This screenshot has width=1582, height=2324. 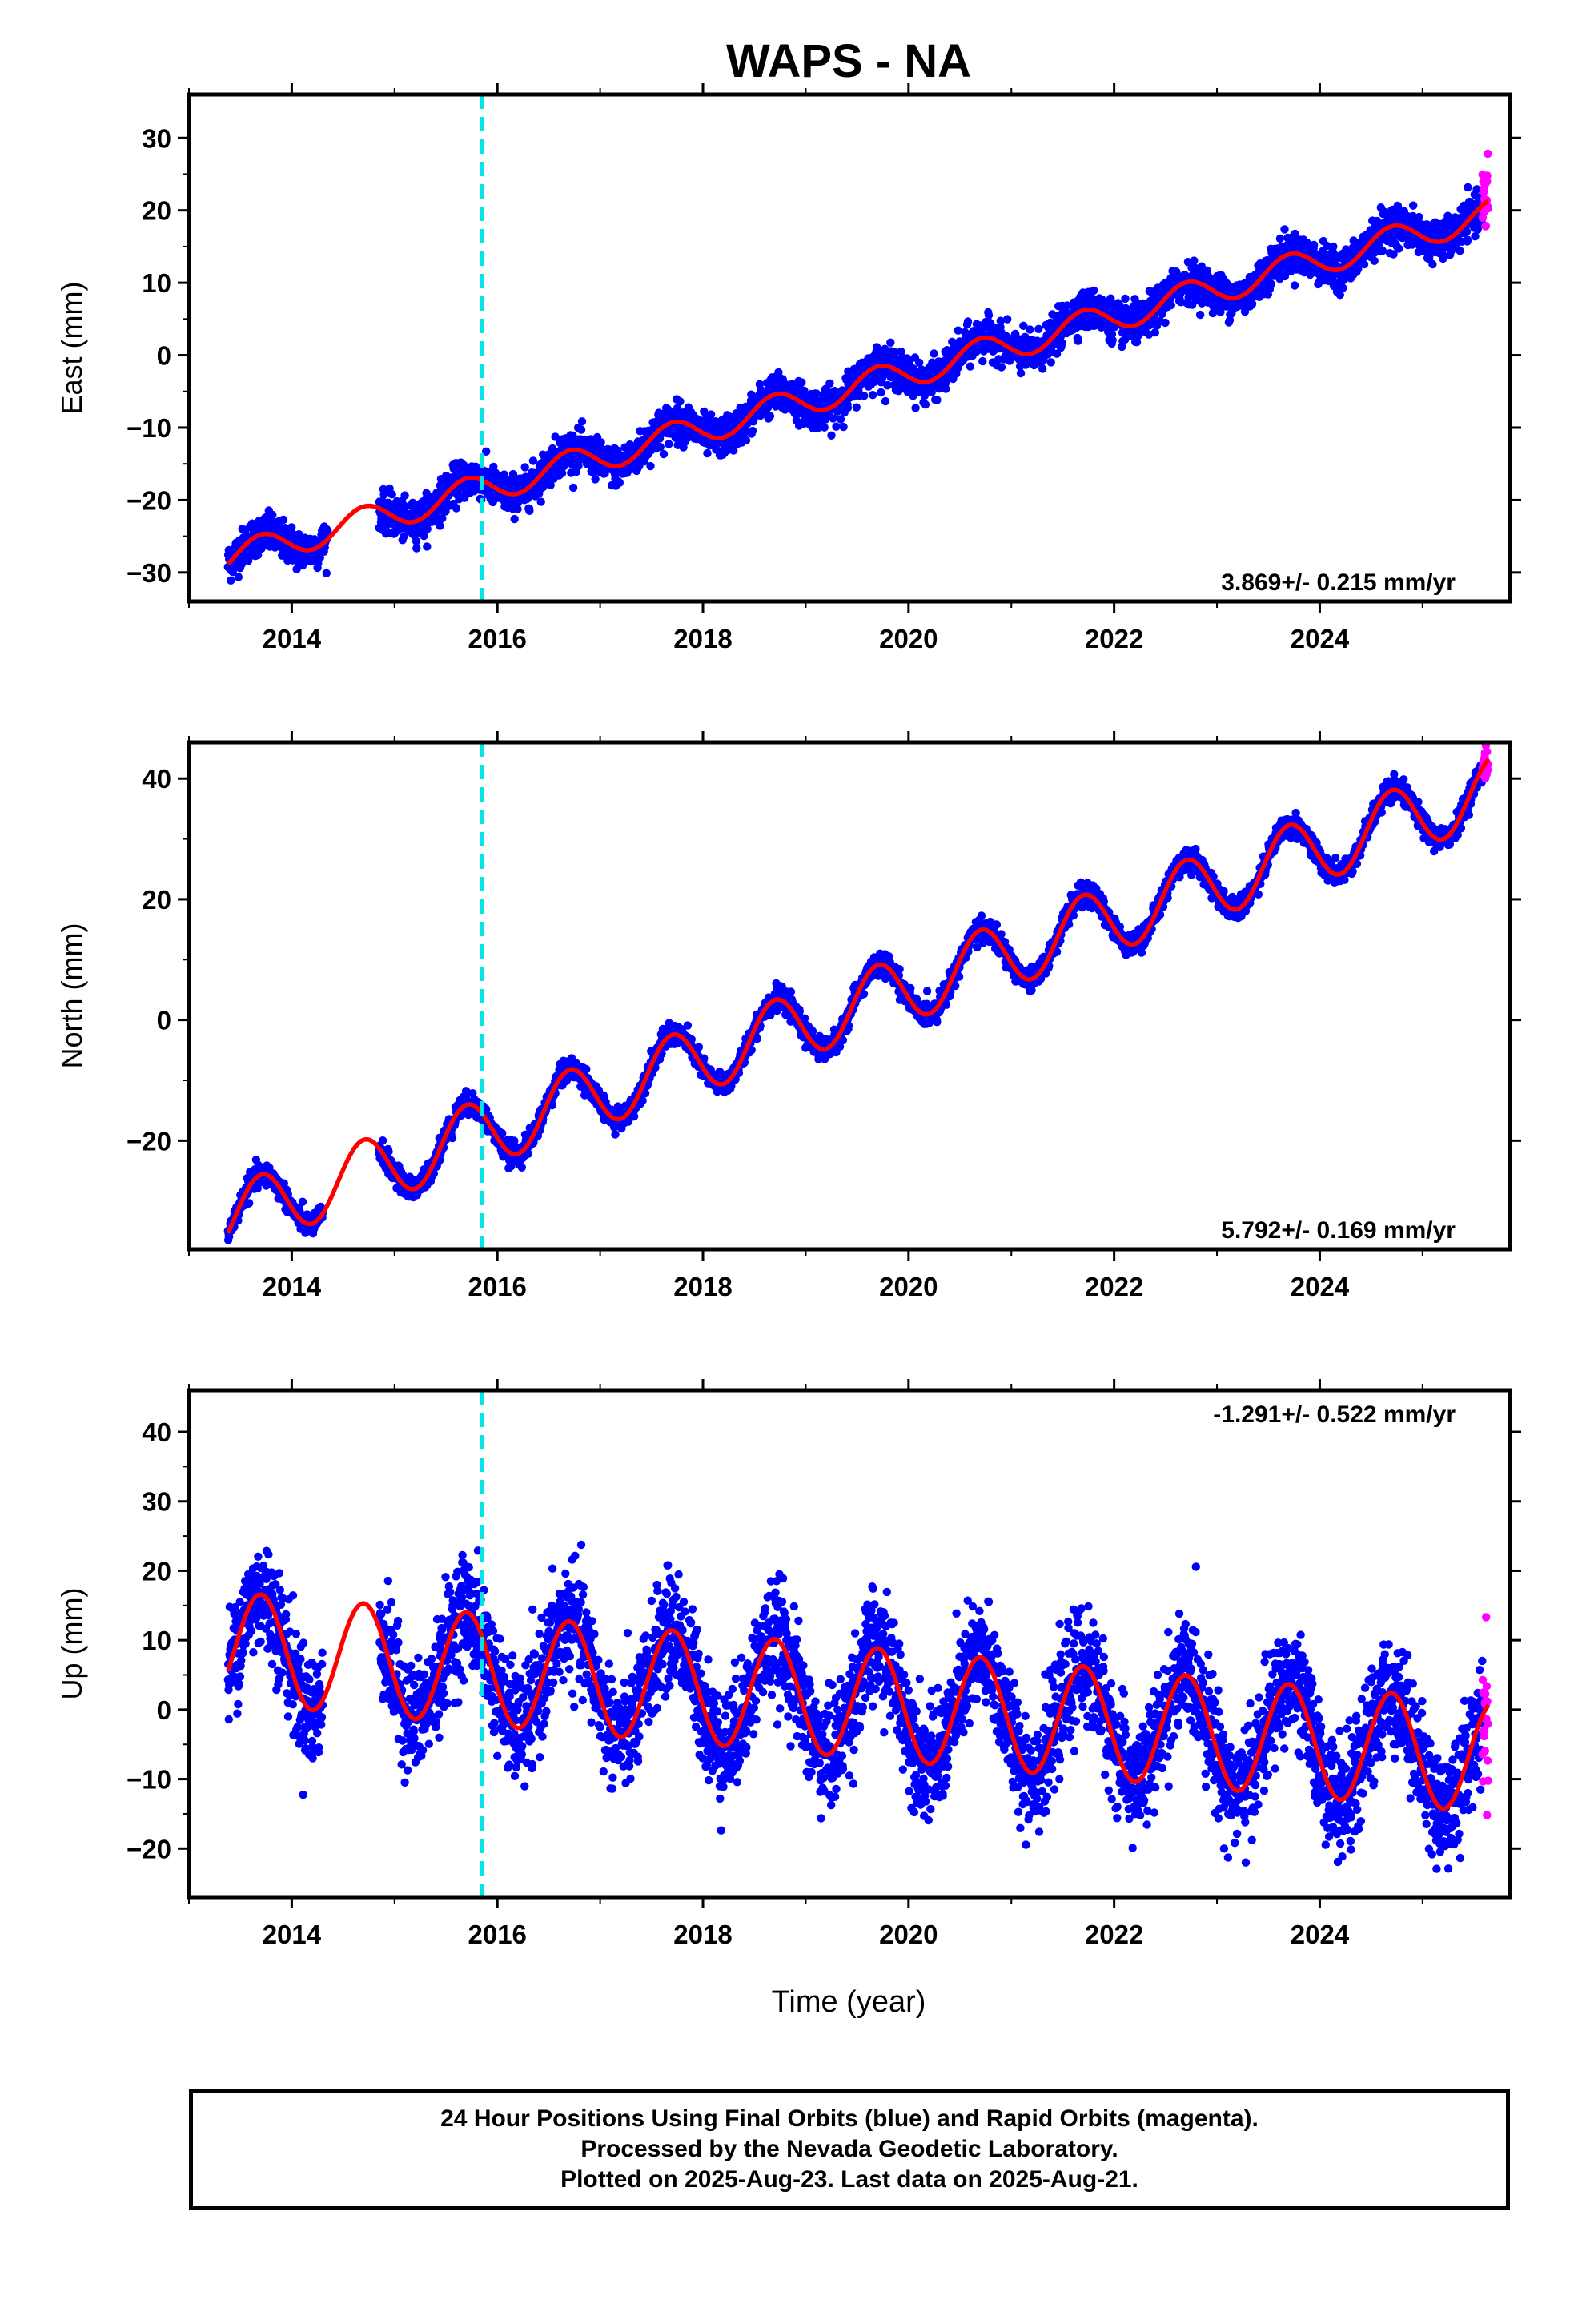 I want to click on y-tick-label: −20, so click(x=148, y=500).